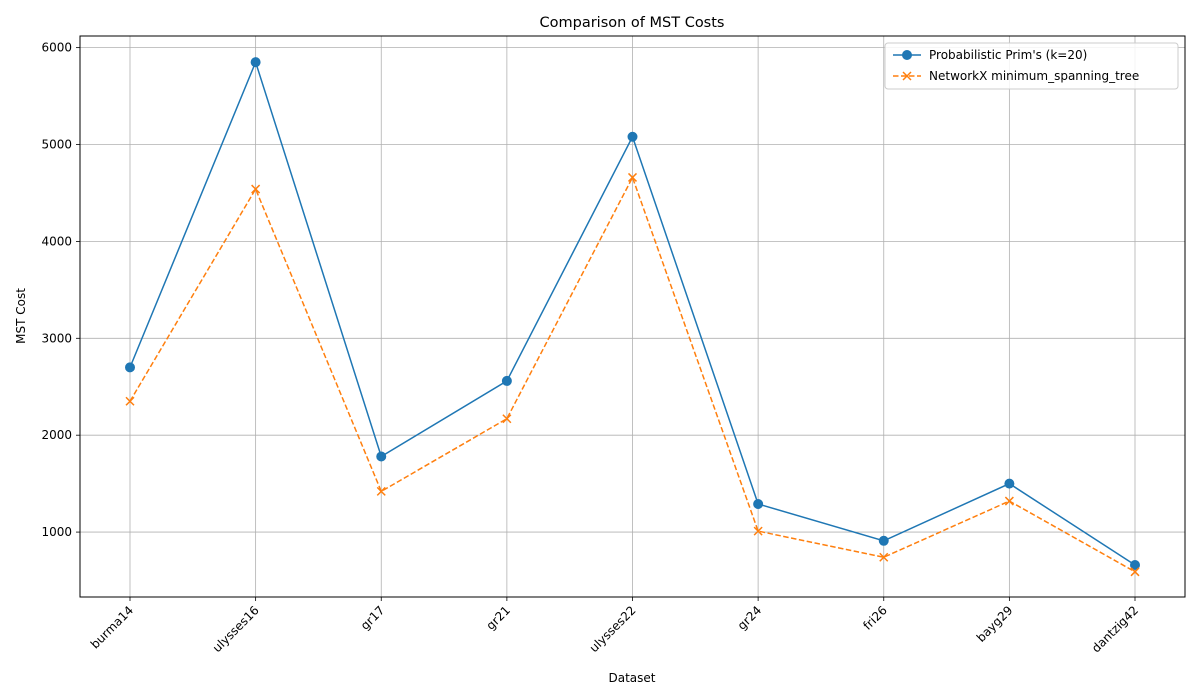  I want to click on x-tick-label: gr21, so click(498, 618).